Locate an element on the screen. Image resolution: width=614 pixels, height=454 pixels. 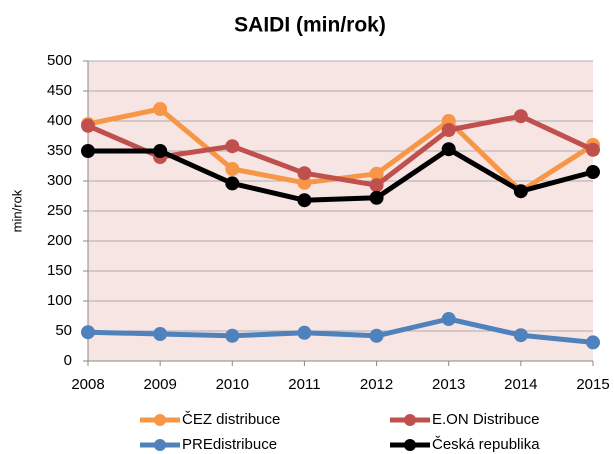
x-tick-label: 2008 is located at coordinates (87, 384).